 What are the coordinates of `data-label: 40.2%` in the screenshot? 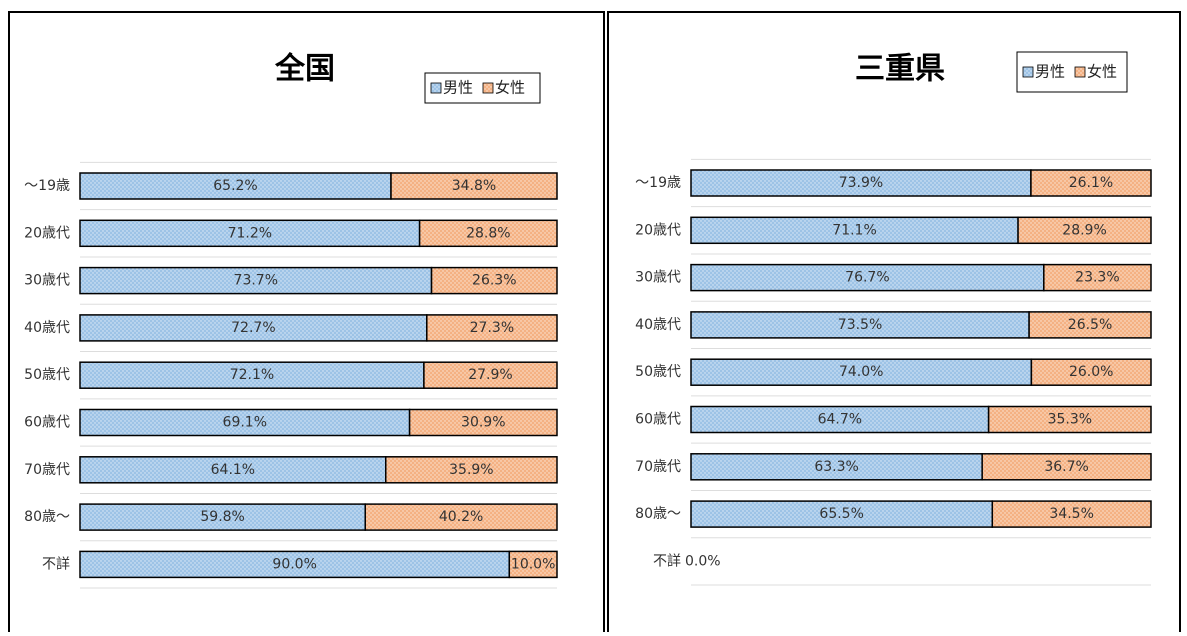 It's located at (461, 517).